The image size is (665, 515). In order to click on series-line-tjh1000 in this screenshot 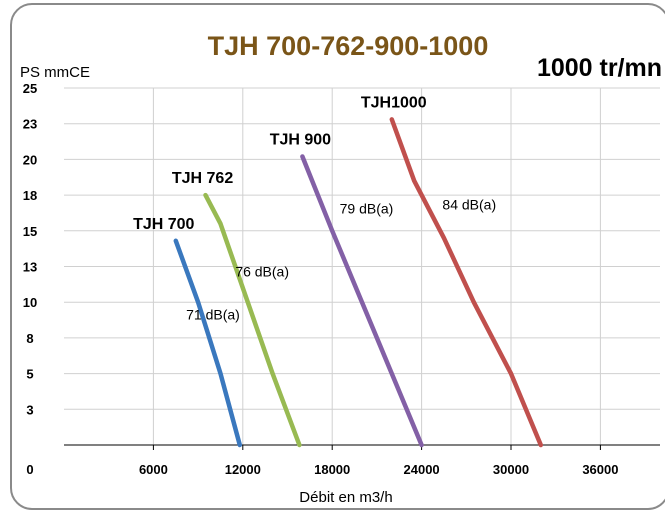, I will do `click(466, 282)`.